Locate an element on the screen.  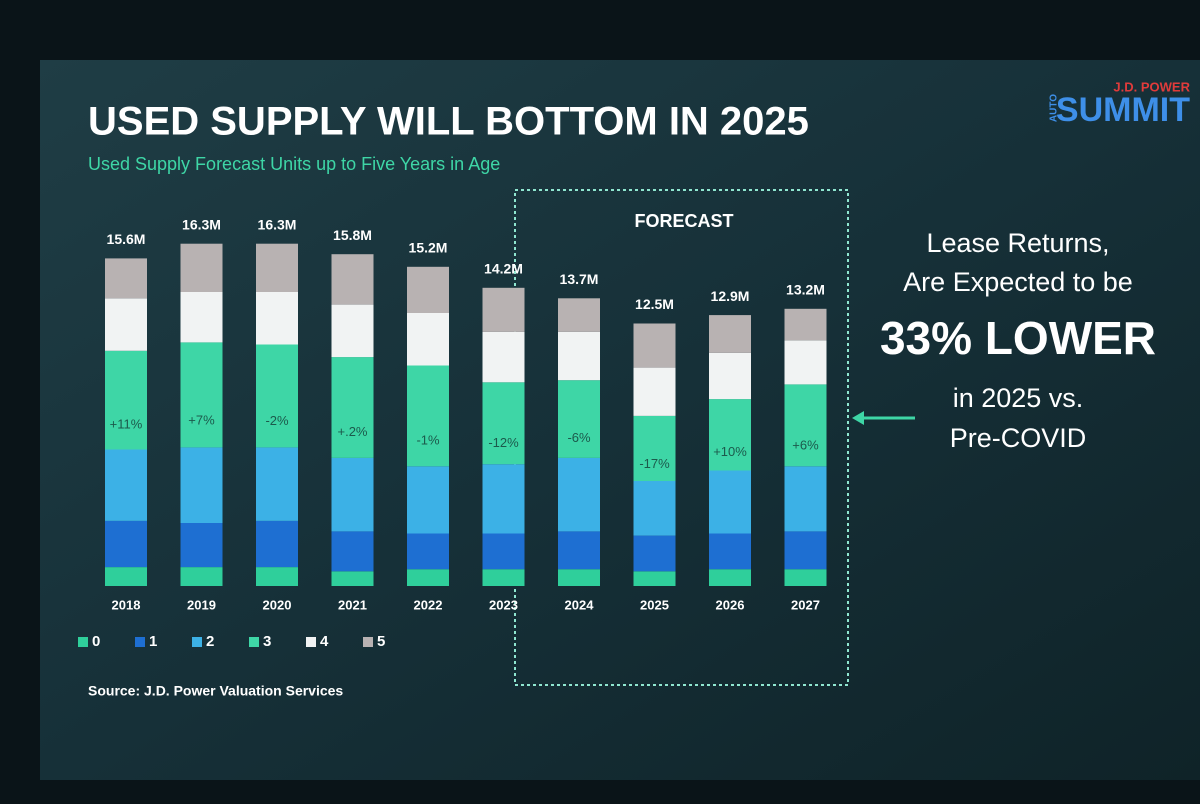
x-tick-label: 2020 is located at coordinates (277, 604).